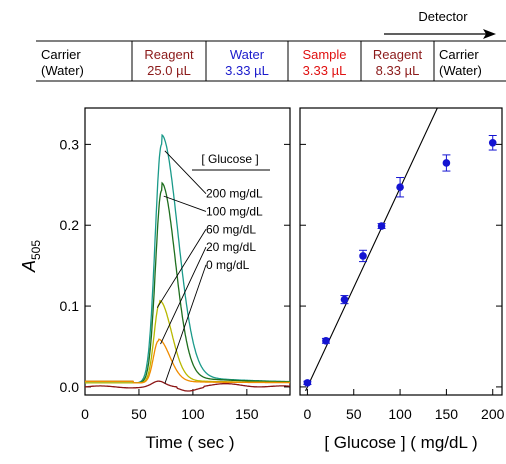 The height and width of the screenshot is (464, 506). What do you see at coordinates (247, 54) in the screenshot?
I see `segment-label: Water` at bounding box center [247, 54].